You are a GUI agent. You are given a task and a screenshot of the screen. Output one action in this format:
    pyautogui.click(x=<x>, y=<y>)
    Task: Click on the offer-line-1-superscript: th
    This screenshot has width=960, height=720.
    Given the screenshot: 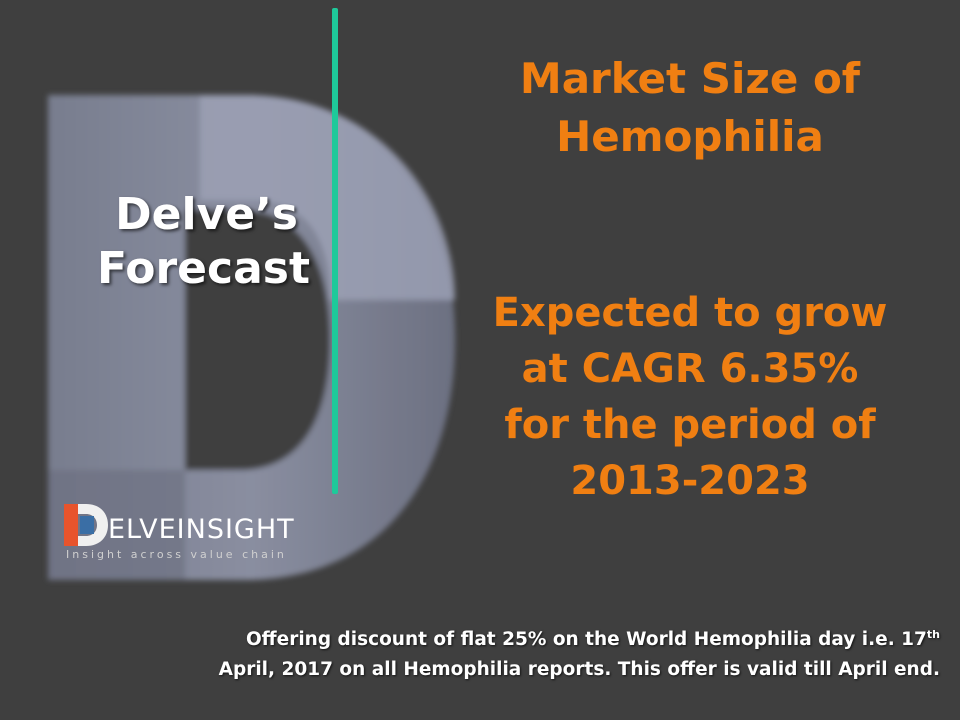 What is the action you would take?
    pyautogui.click(x=933, y=634)
    